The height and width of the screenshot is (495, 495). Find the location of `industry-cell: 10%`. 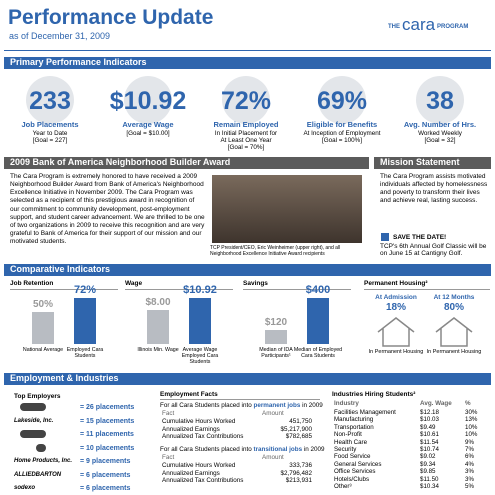

industry-cell: 10% is located at coordinates (471, 435).